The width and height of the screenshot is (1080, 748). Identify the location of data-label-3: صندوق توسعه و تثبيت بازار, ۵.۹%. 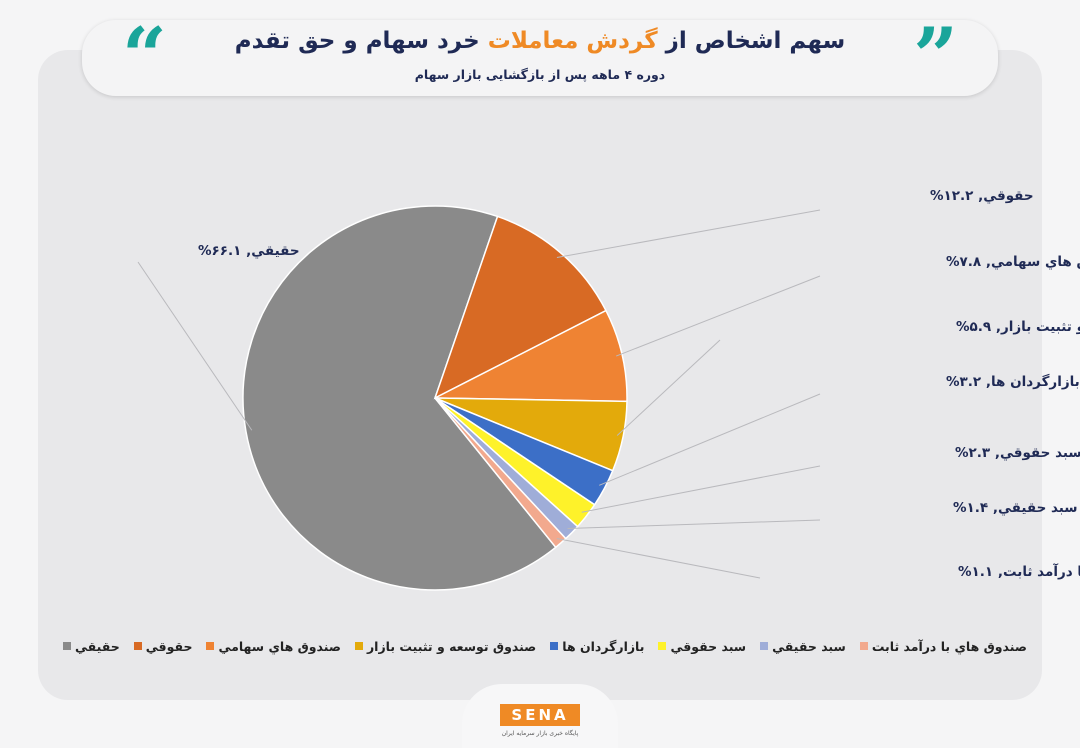
(1018, 327).